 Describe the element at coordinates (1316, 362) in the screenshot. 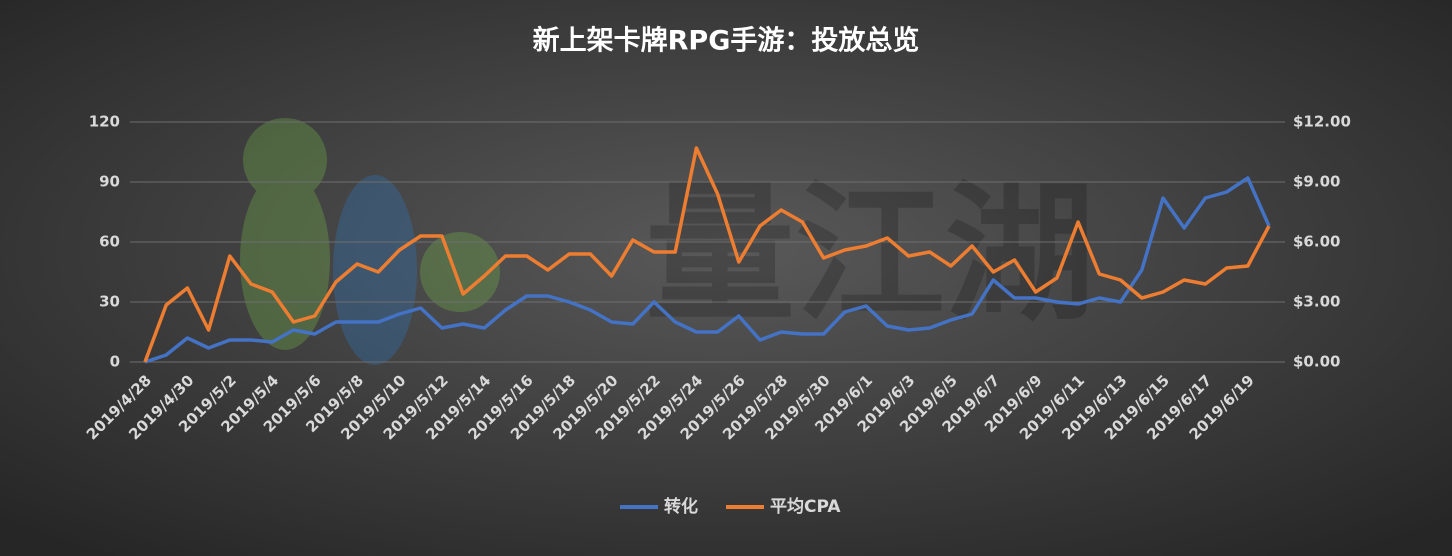

I see `y2-tick-label: $0.00` at that location.